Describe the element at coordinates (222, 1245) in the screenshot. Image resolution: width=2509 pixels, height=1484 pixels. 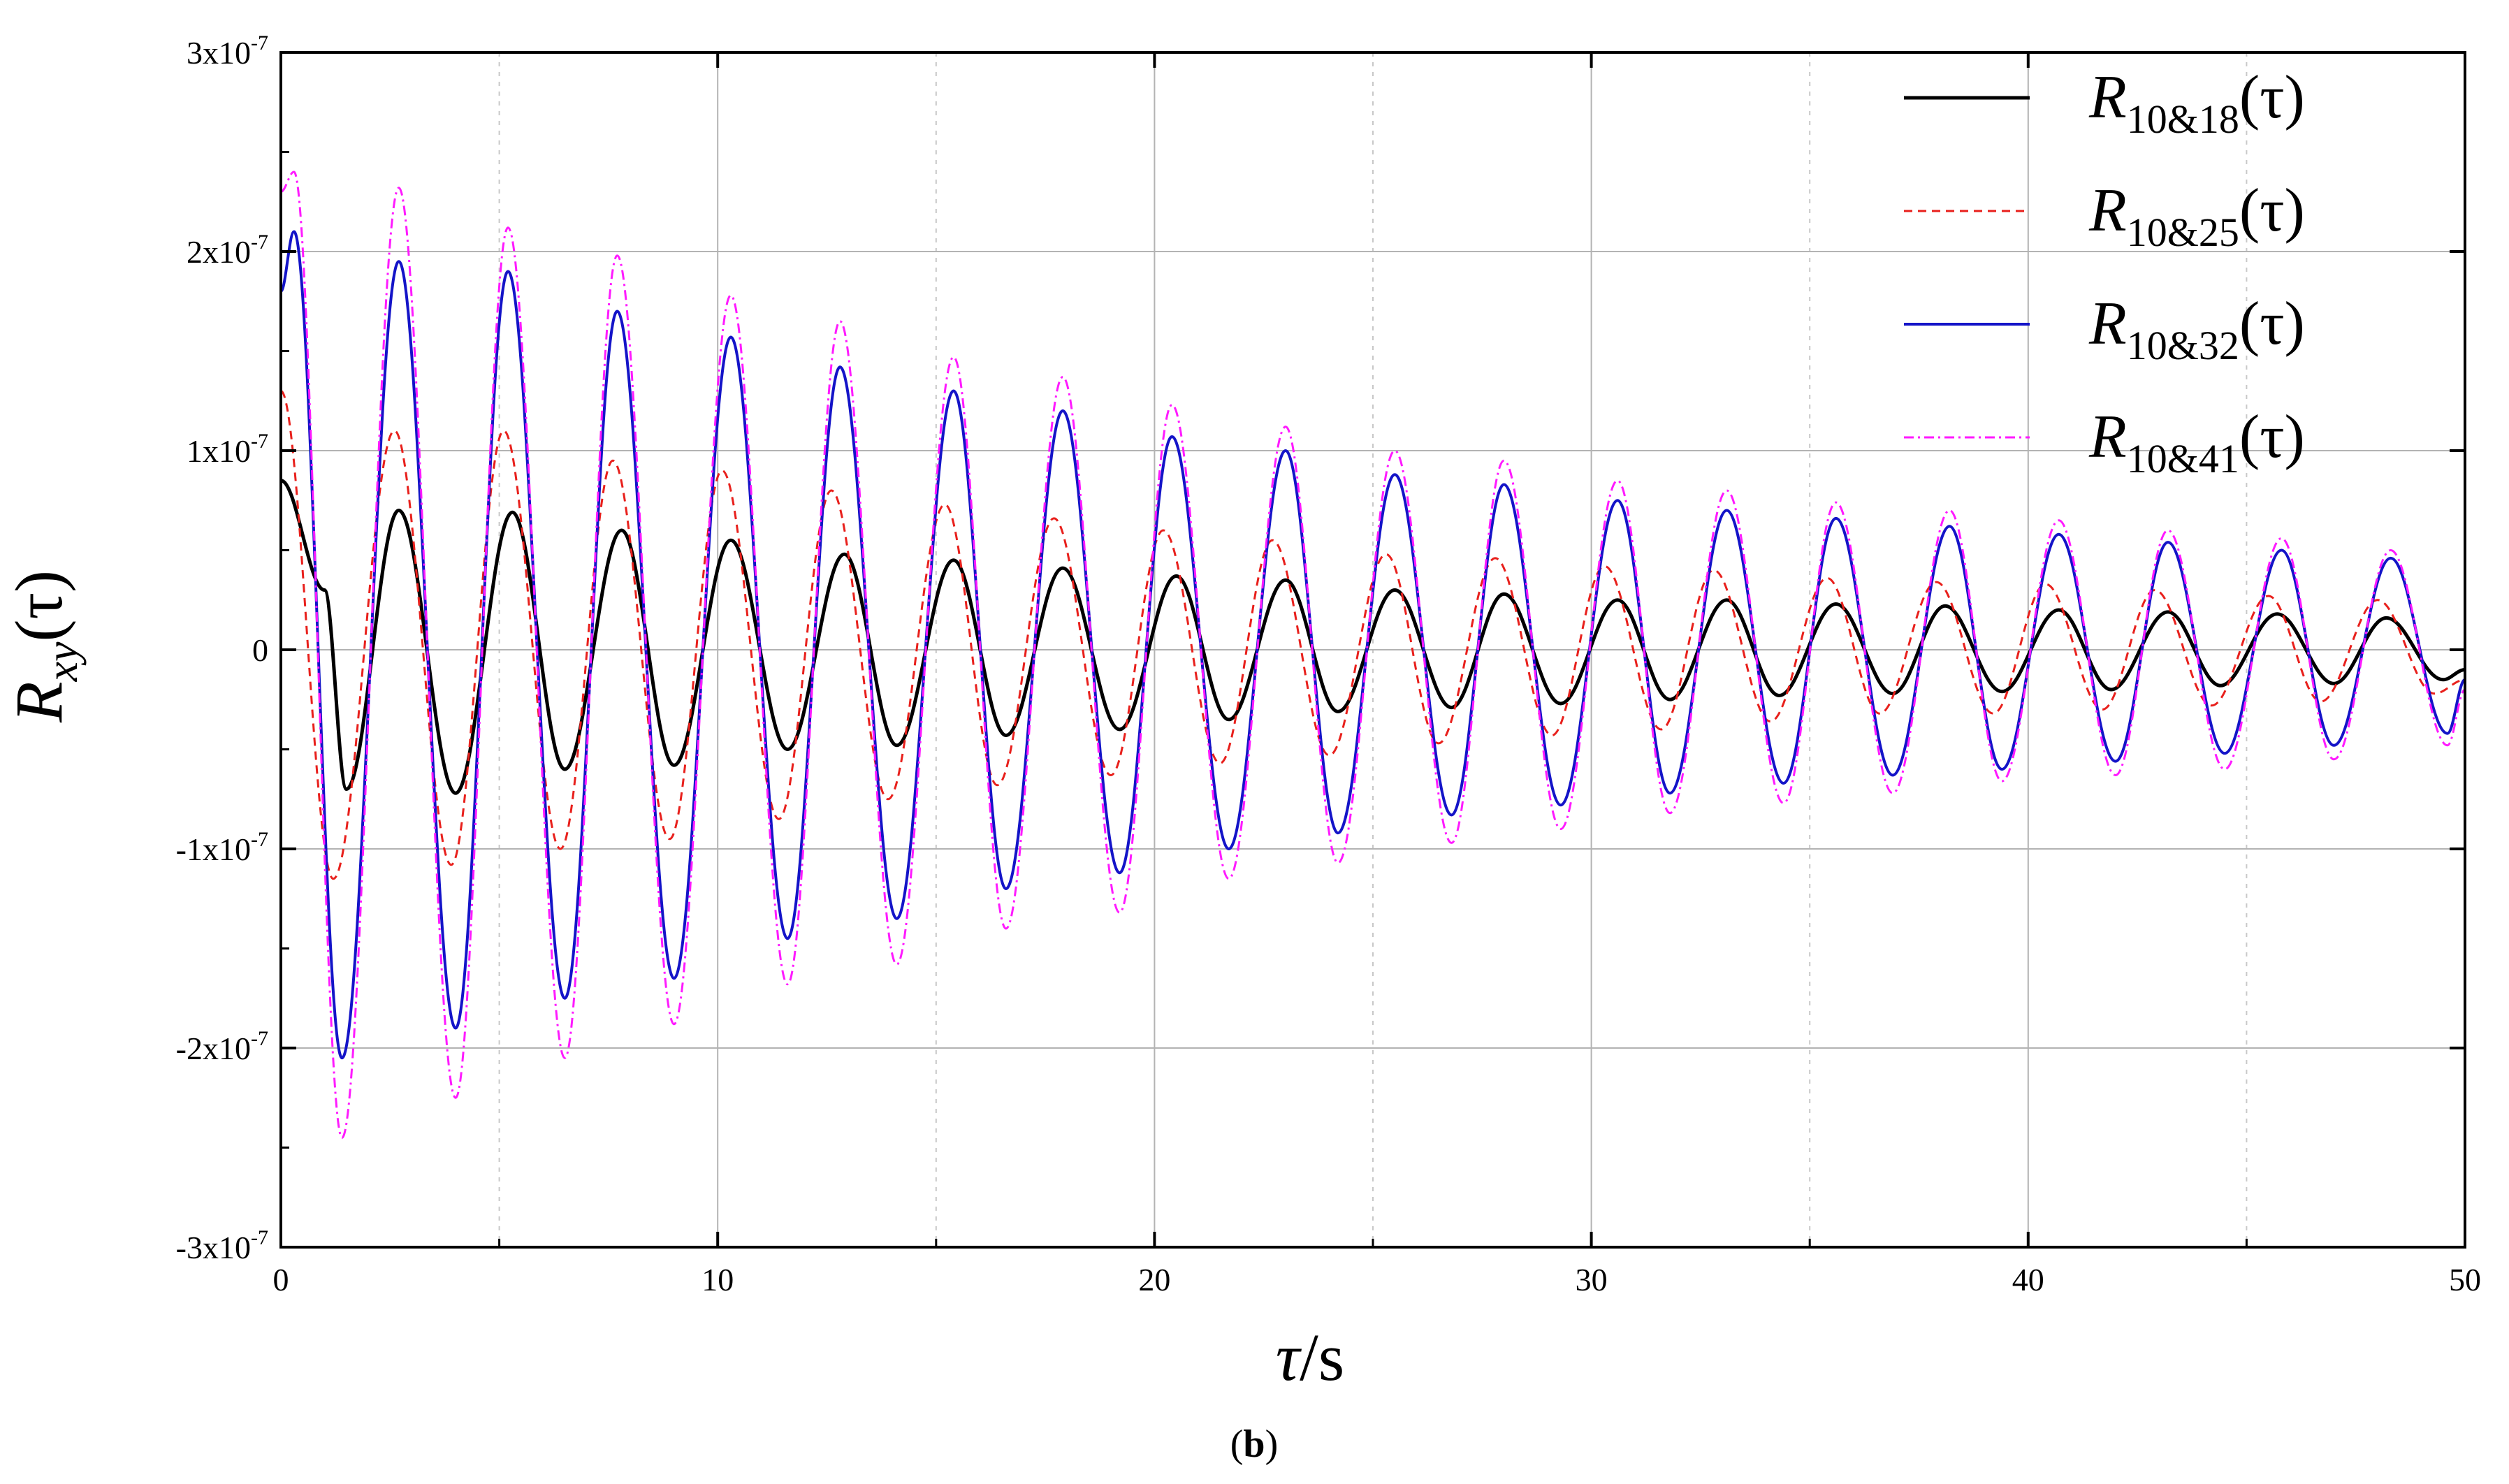
I see `y-tick-label: -3x10⁻⁷` at that location.